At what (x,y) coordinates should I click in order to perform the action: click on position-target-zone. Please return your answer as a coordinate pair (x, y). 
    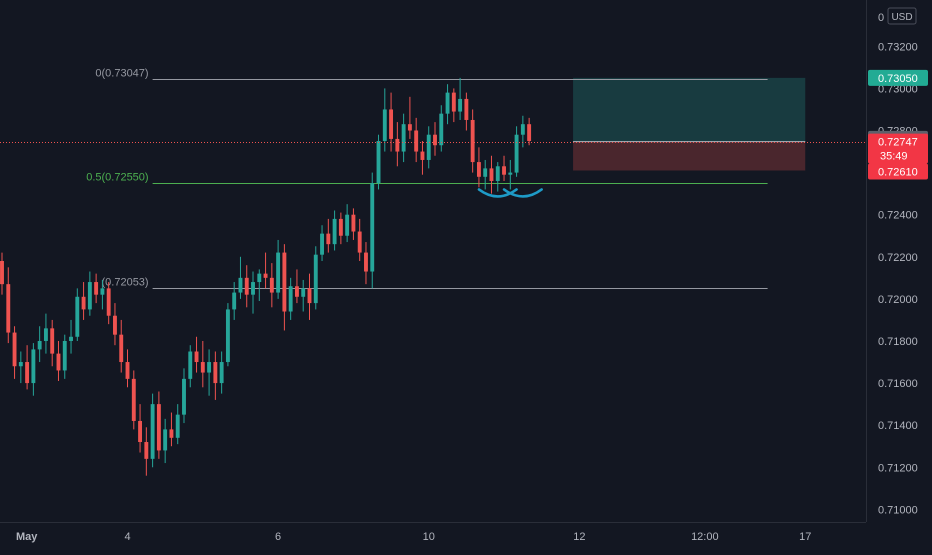
    Looking at the image, I should click on (689, 109).